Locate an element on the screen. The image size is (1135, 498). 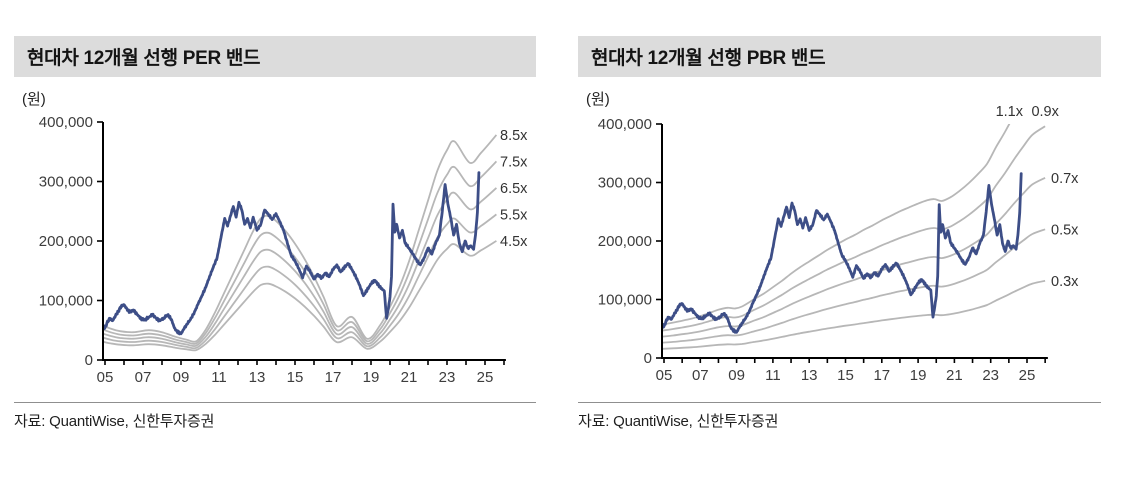
svg-text: 1.1x is located at coordinates (1010, 112).